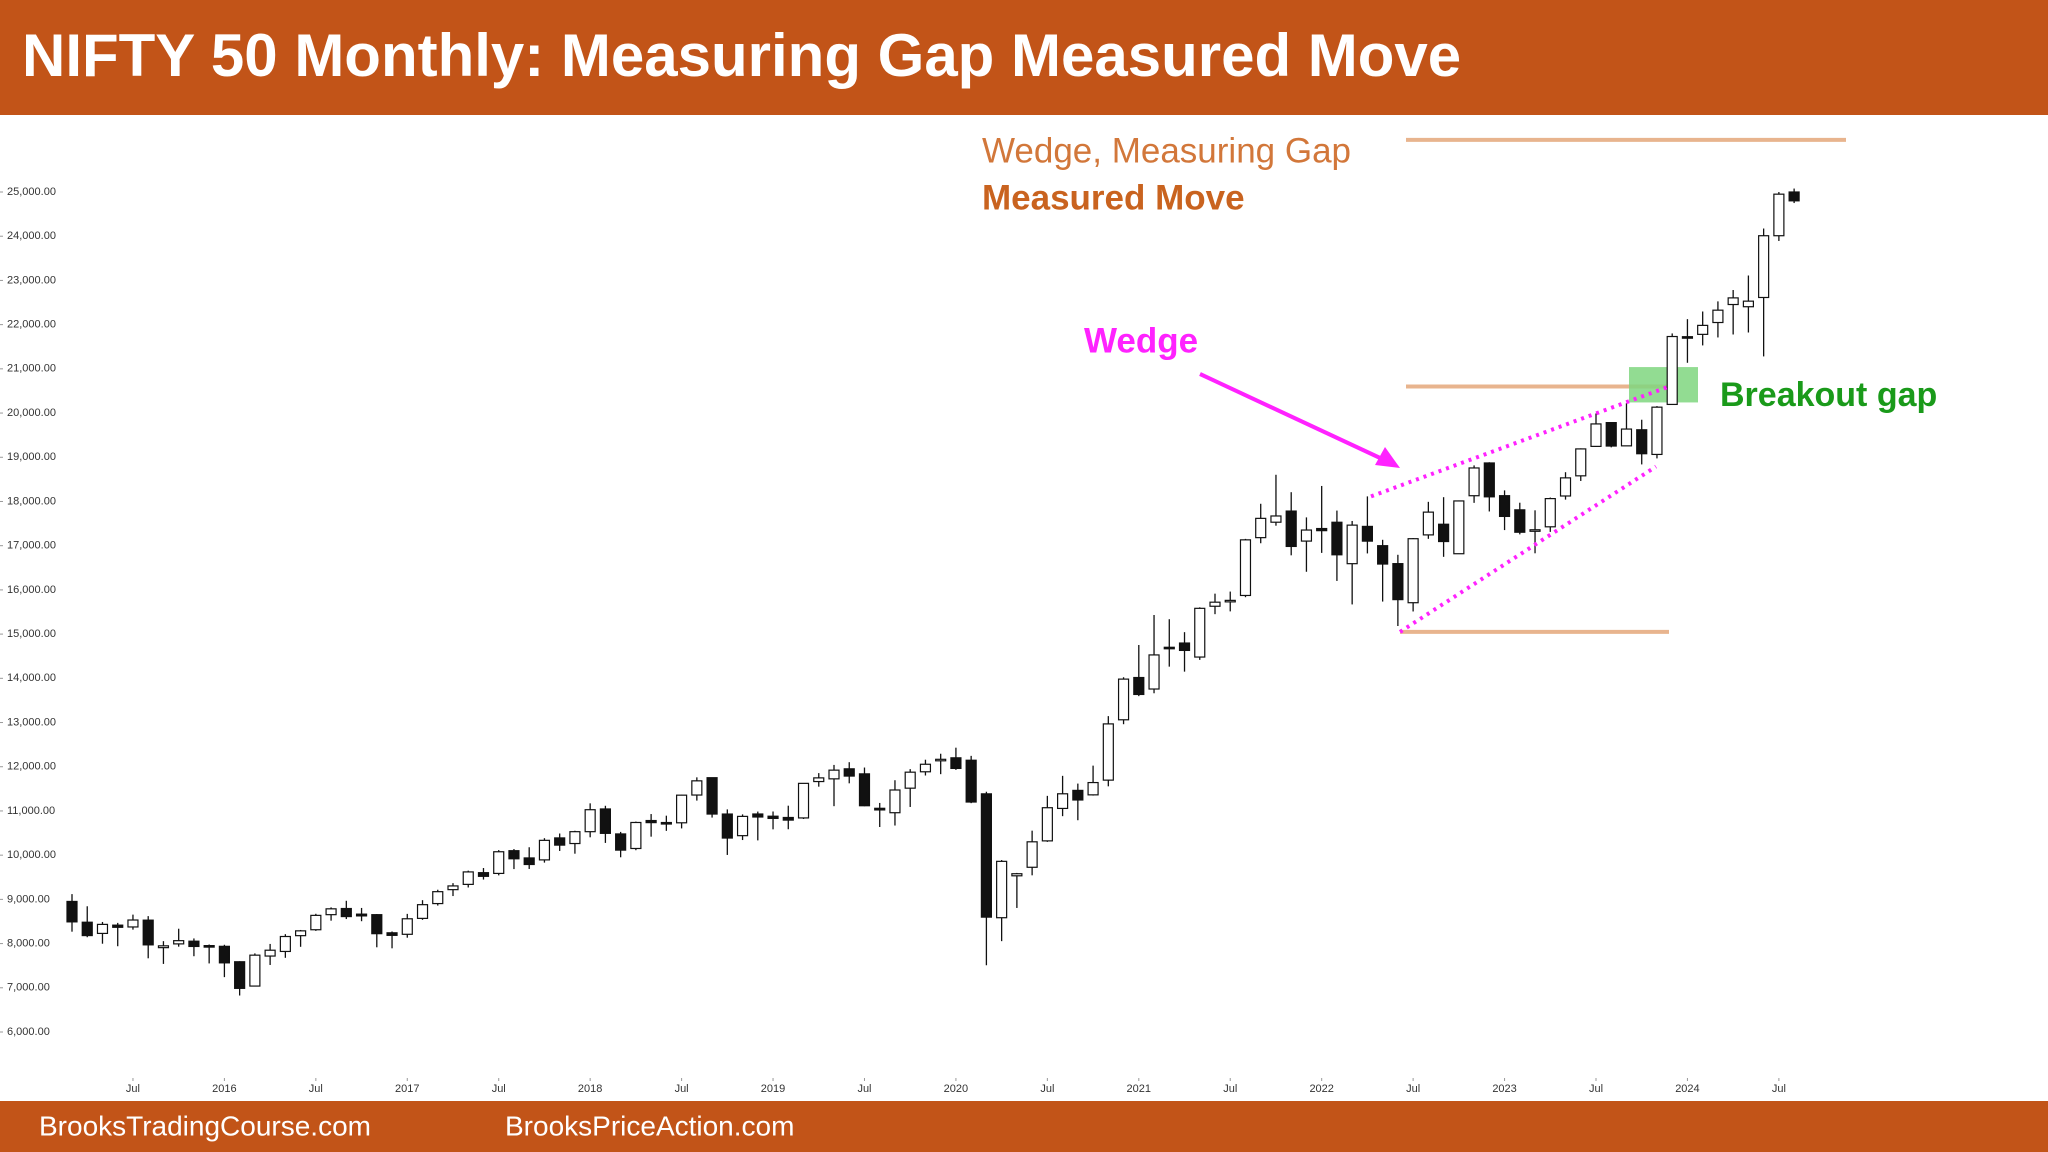  I want to click on y-tick-label: 12,000.00, so click(31, 767).